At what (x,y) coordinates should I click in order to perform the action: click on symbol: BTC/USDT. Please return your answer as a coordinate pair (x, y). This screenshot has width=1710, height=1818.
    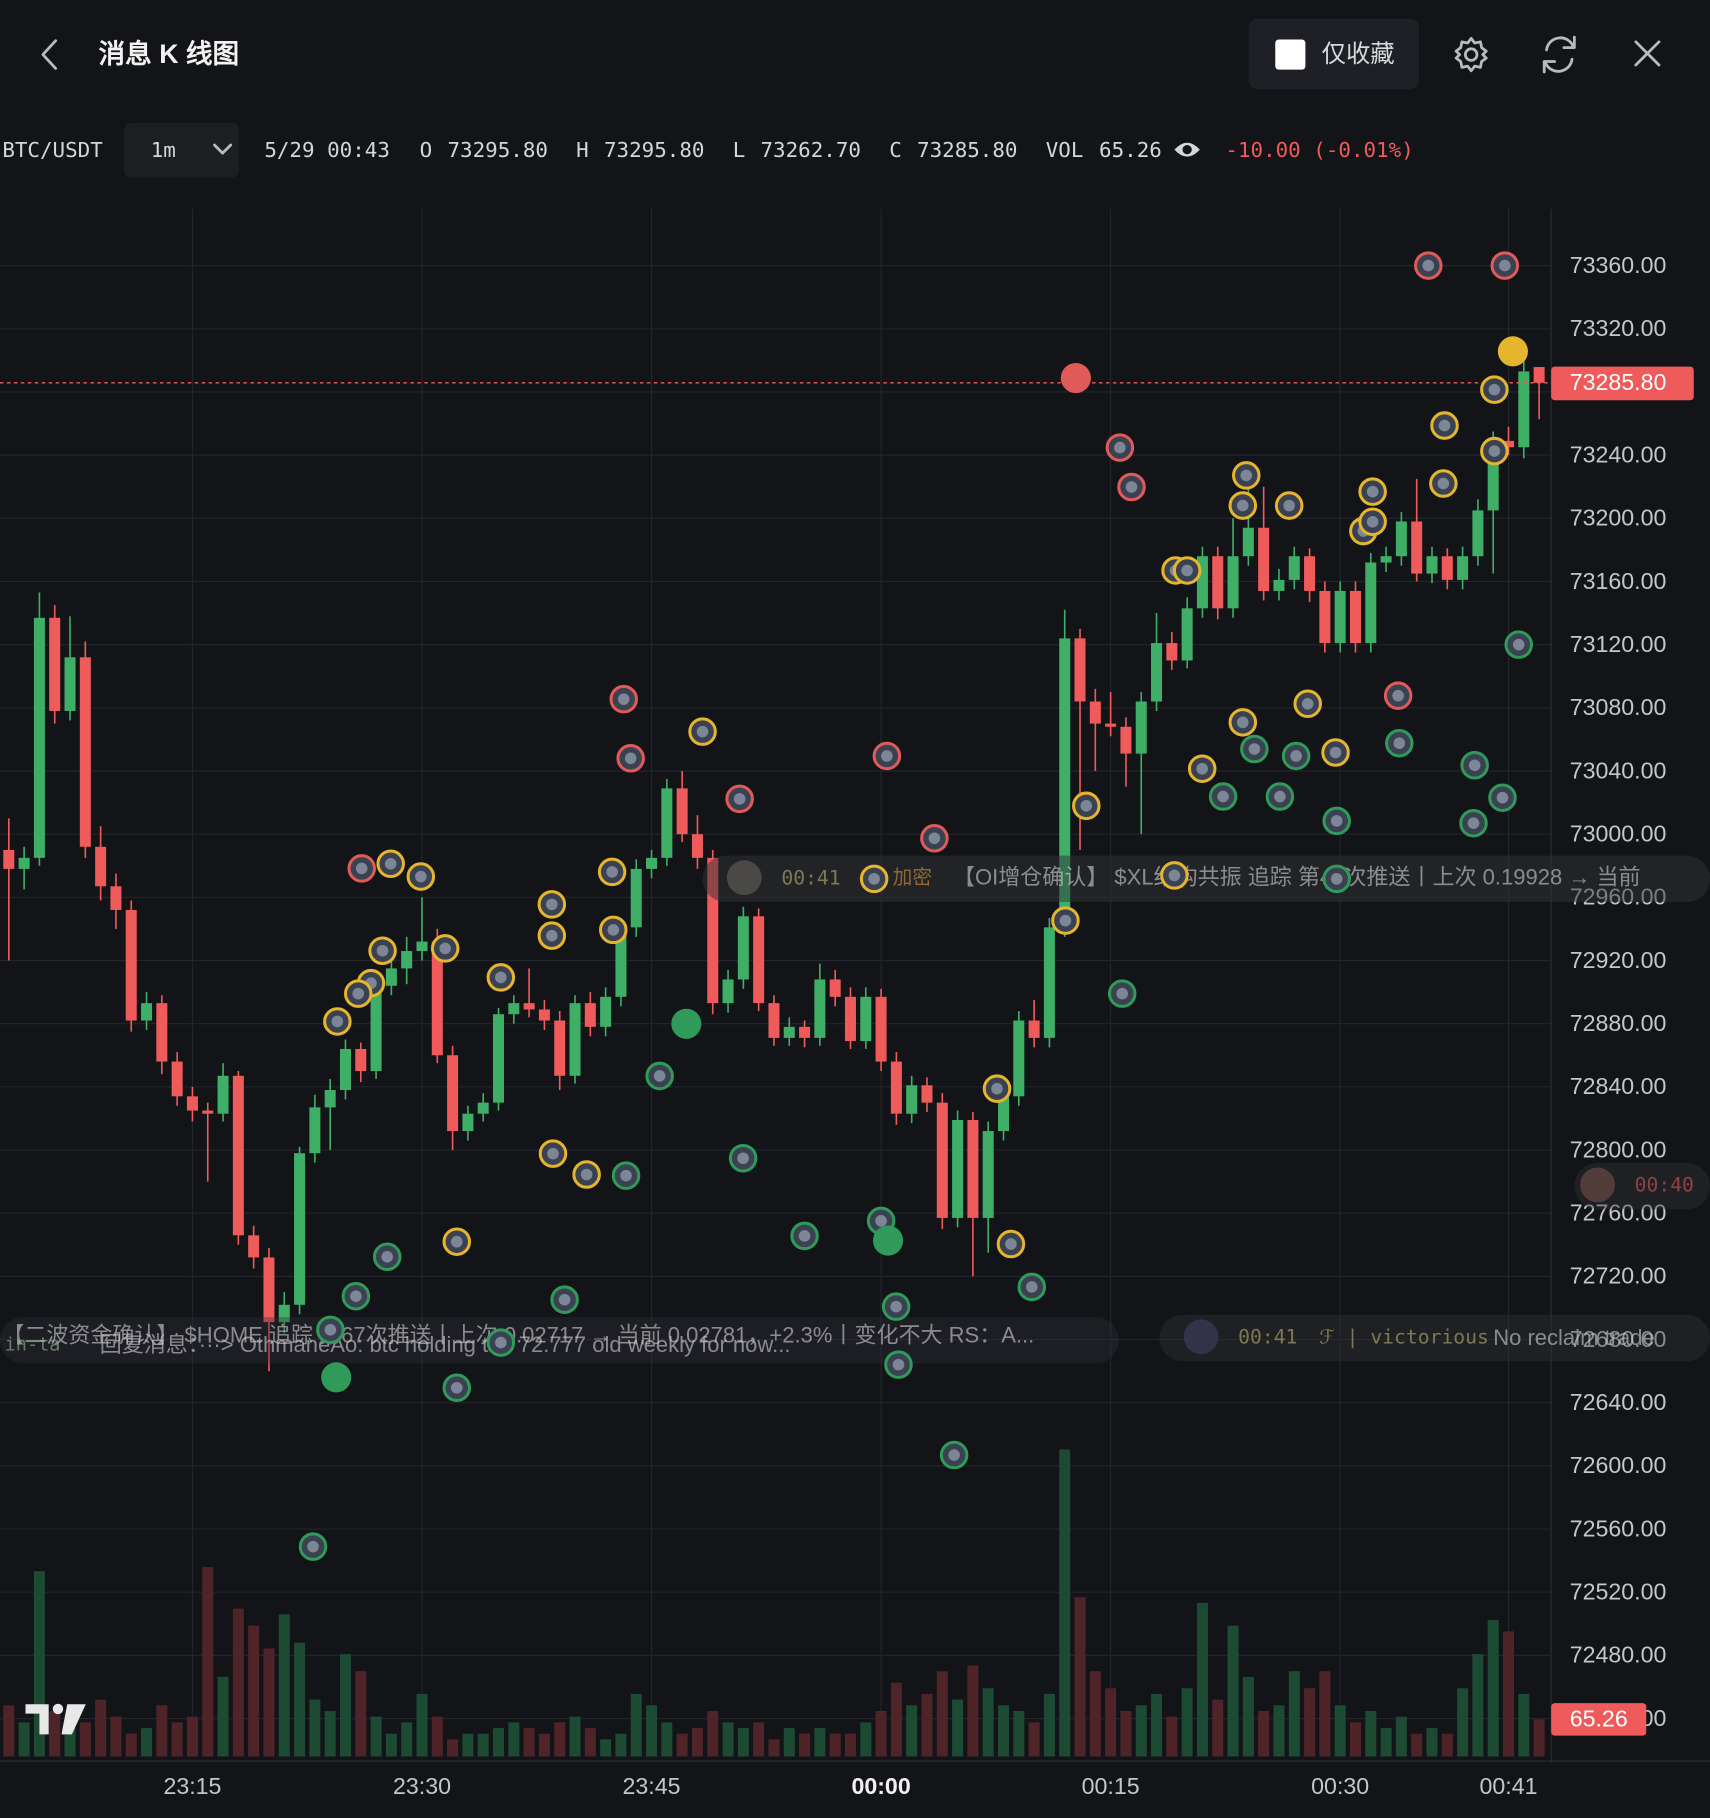
    Looking at the image, I should click on (52, 150).